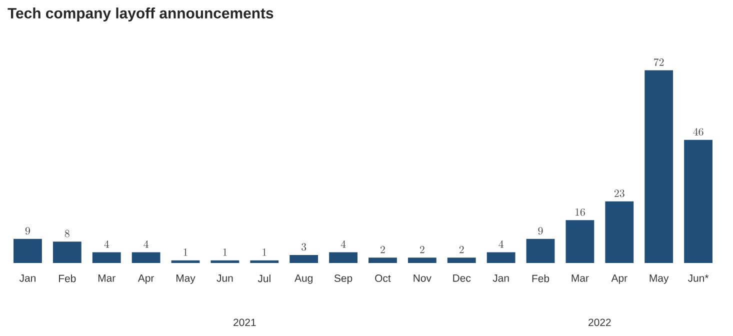 The image size is (733, 336). Describe the element at coordinates (245, 322) in the screenshot. I see `text: 2021` at that location.